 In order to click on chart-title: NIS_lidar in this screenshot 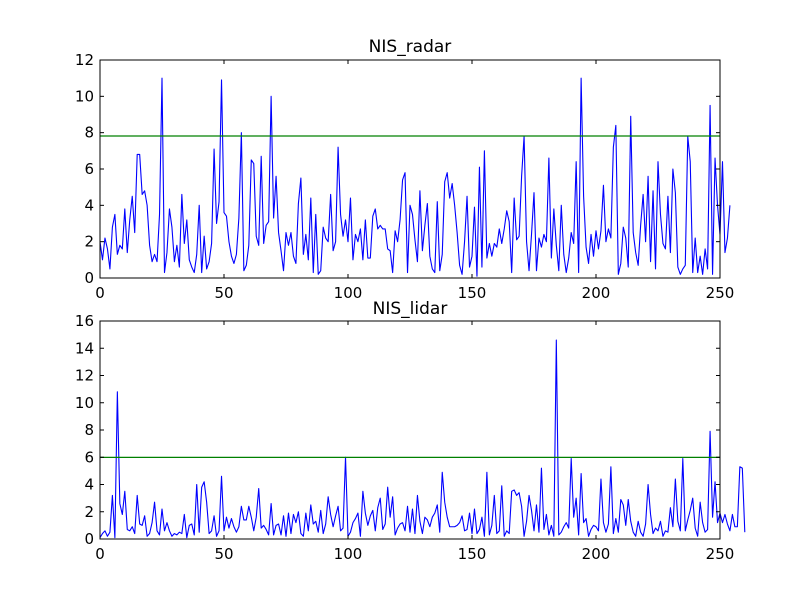, I will do `click(410, 309)`.